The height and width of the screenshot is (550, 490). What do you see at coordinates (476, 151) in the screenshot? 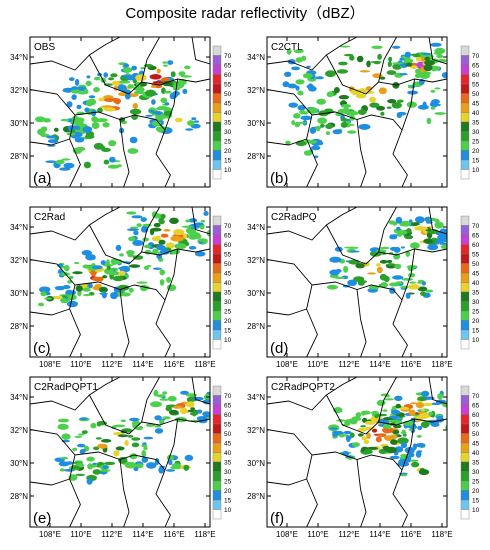
I see `colorbar-label: 20` at bounding box center [476, 151].